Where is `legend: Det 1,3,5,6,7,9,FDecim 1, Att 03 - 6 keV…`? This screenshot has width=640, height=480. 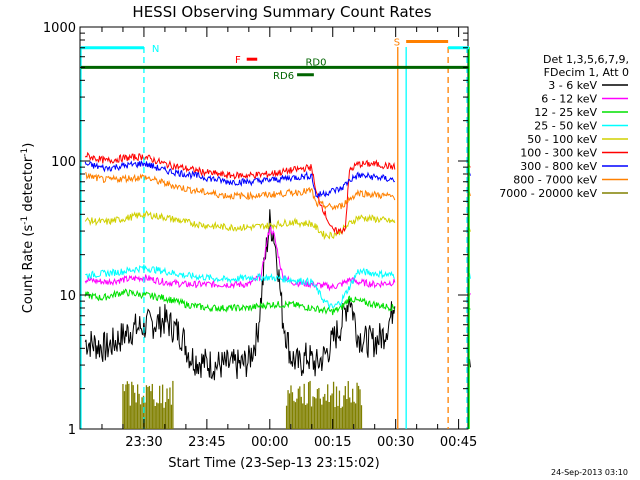
legend: Det 1,3,5,6,7,9,FDecim 1, Att 03 - 6 keV… is located at coordinates (564, 126).